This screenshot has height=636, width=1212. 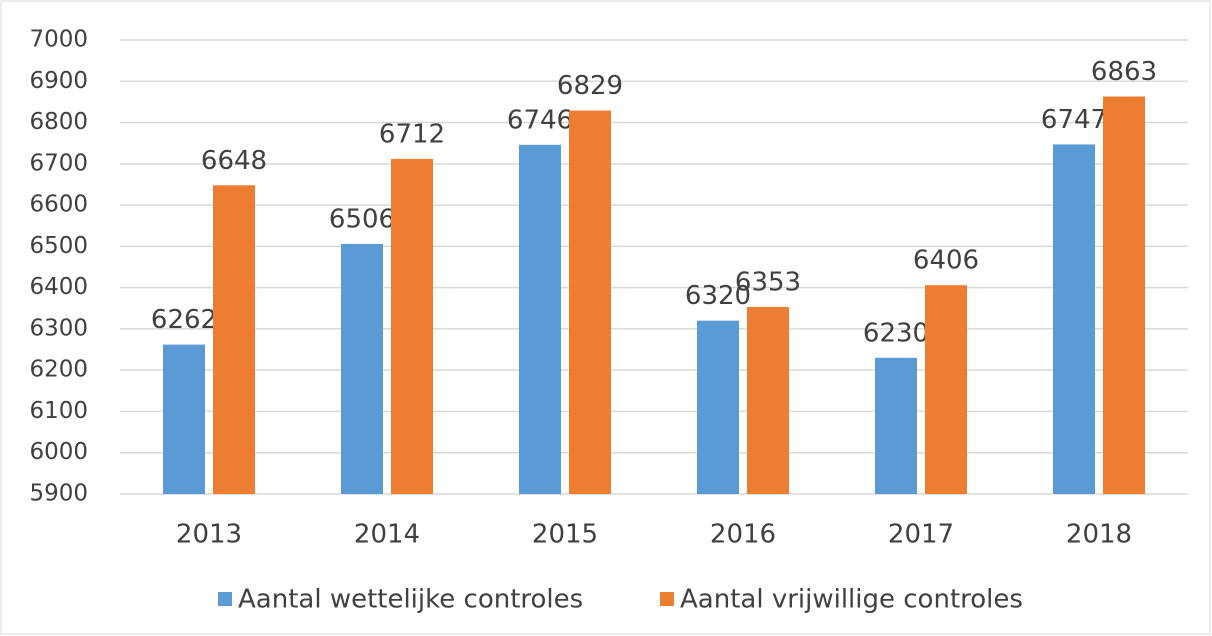 What do you see at coordinates (58, 328) in the screenshot?
I see `y-tick-label: 6300` at bounding box center [58, 328].